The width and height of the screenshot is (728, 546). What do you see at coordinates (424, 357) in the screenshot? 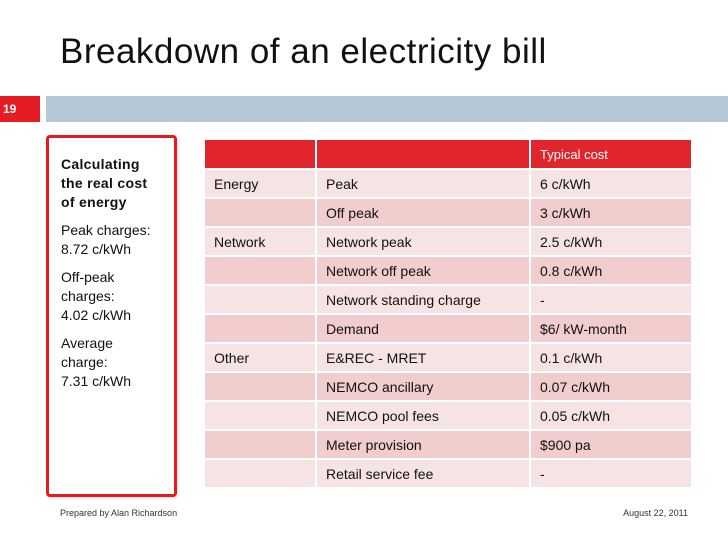
I see `component-cell: E&REC - MRET` at bounding box center [424, 357].